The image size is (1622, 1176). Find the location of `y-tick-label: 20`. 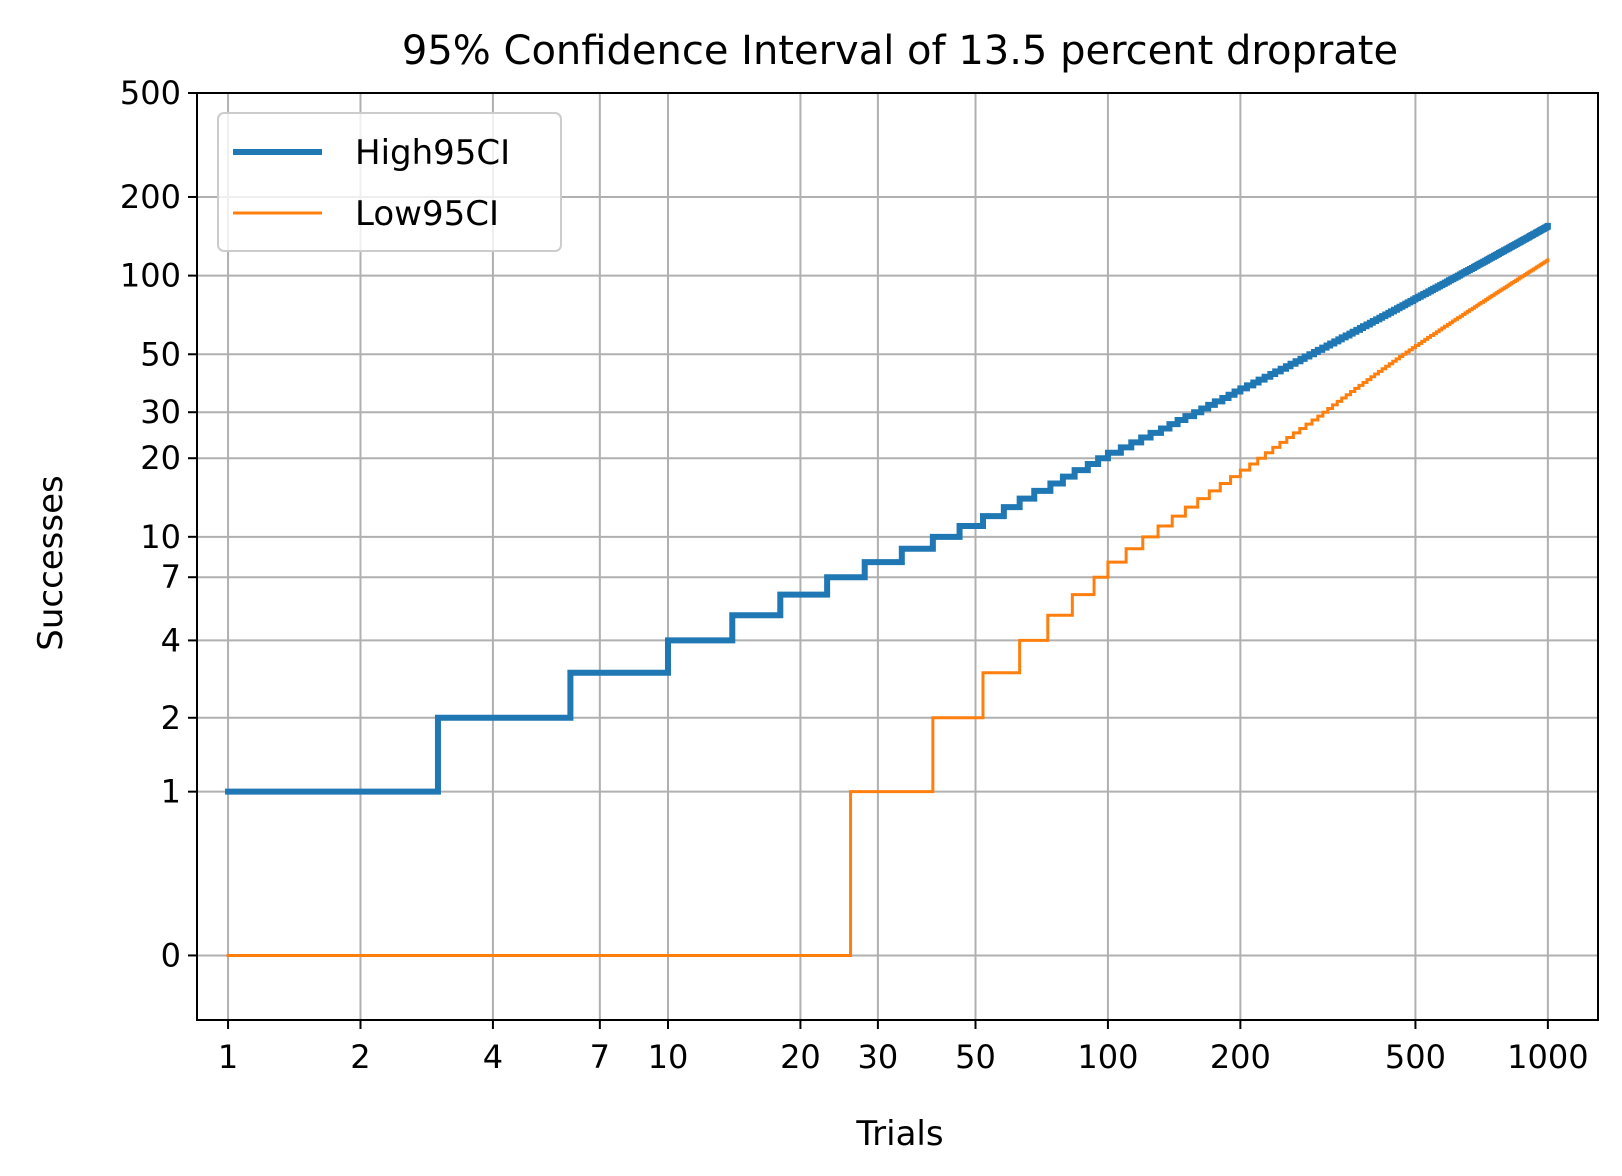

y-tick-label: 20 is located at coordinates (160, 458).